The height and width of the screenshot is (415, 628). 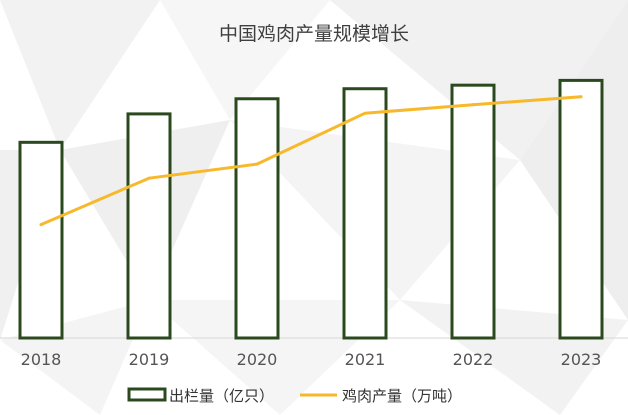 I want to click on bar-2019, so click(x=149, y=226).